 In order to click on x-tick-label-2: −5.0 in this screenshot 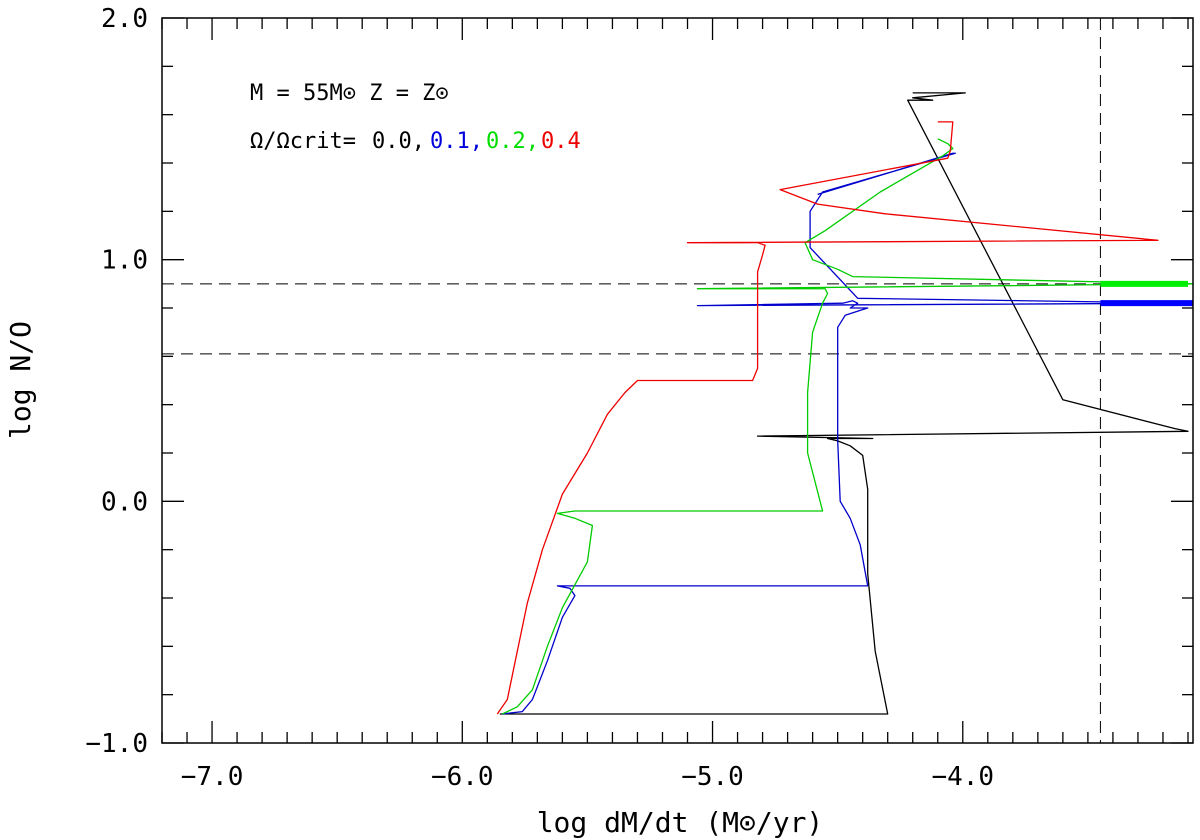, I will do `click(712, 777)`.